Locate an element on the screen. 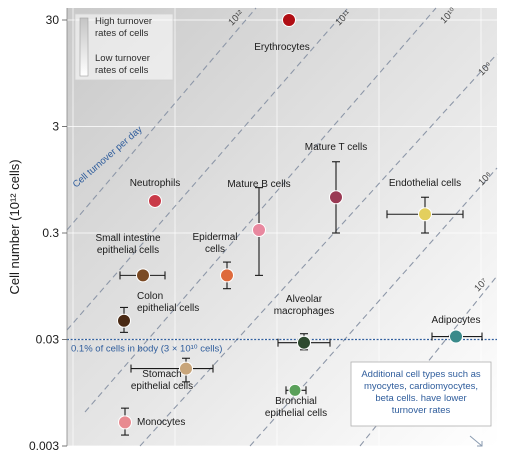 The width and height of the screenshot is (505, 453). monocytes-marker is located at coordinates (125, 422).